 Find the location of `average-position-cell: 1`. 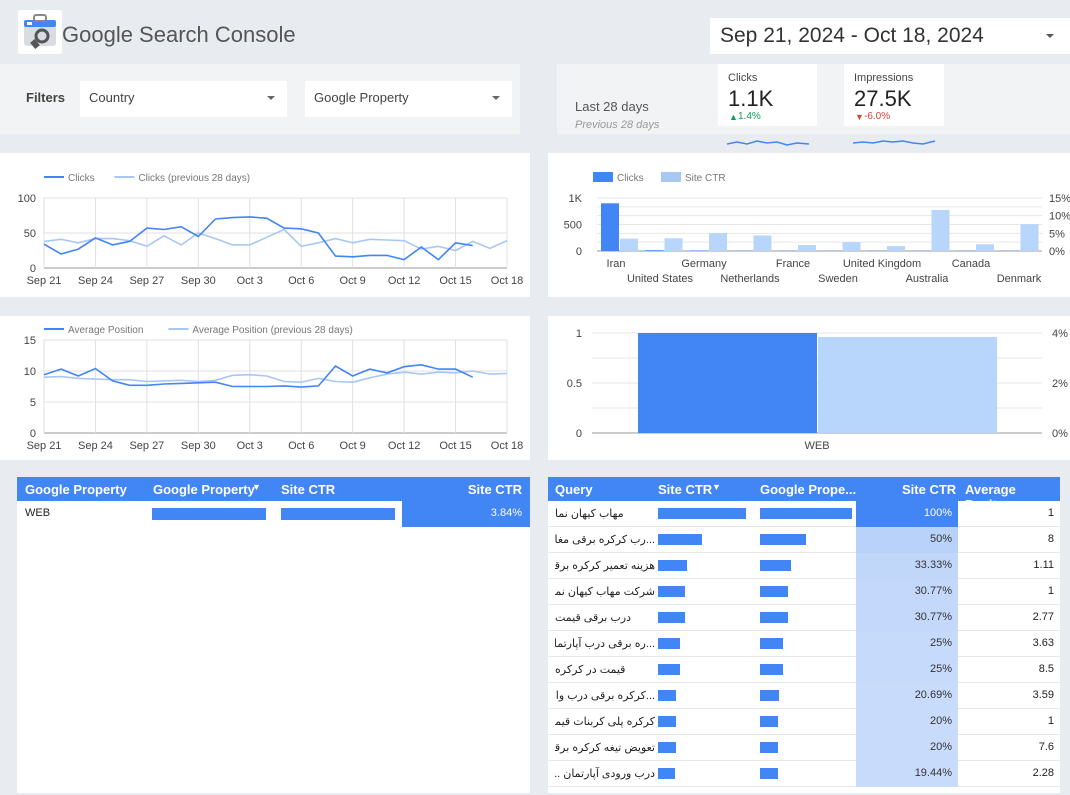

average-position-cell: 1 is located at coordinates (1050, 721).